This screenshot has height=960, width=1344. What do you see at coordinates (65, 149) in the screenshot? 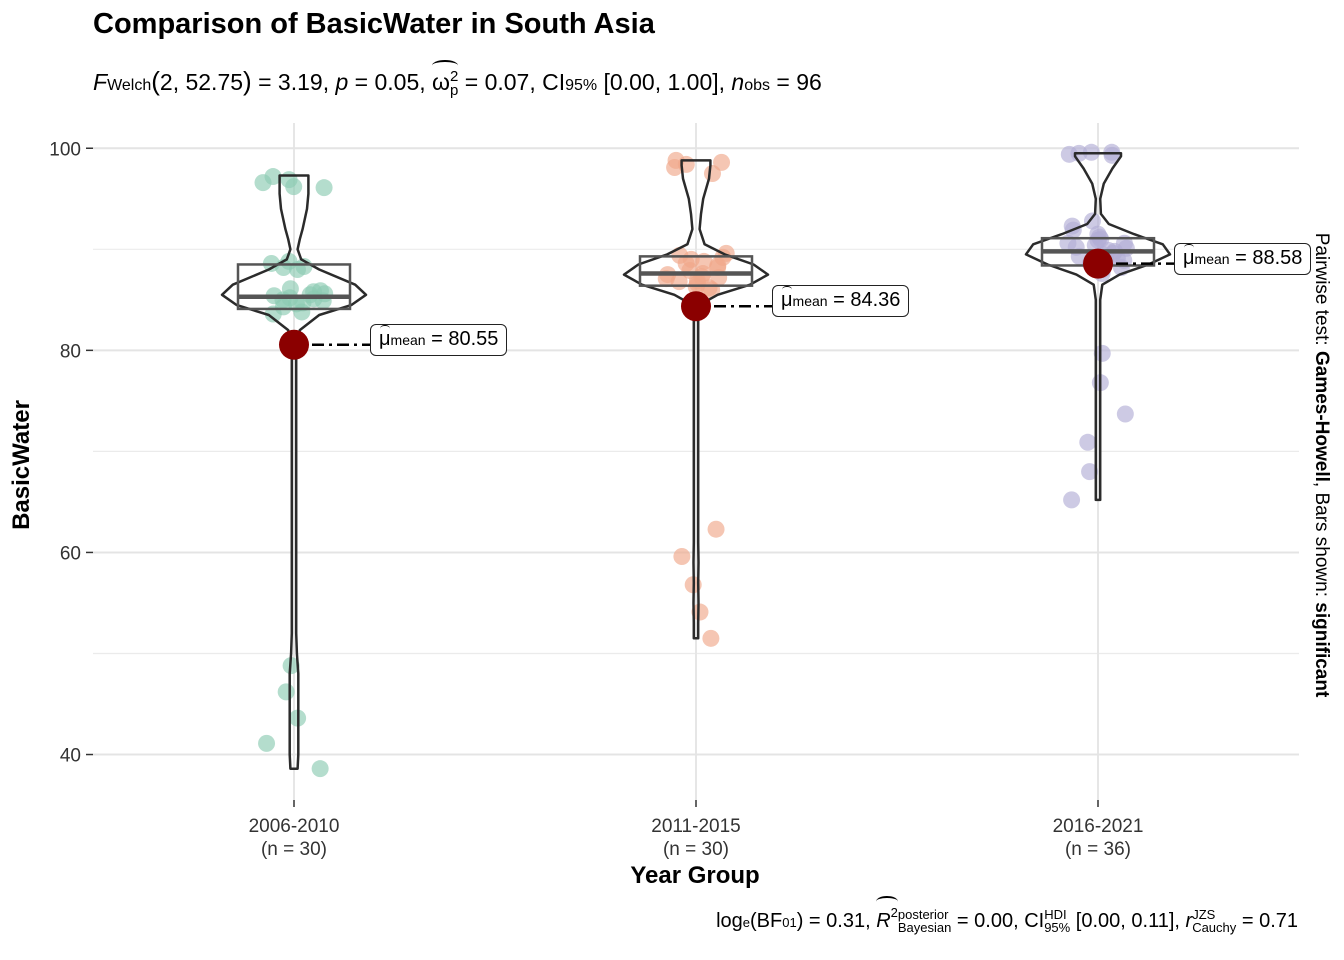
I see `y-tick-label: 100` at bounding box center [65, 149].